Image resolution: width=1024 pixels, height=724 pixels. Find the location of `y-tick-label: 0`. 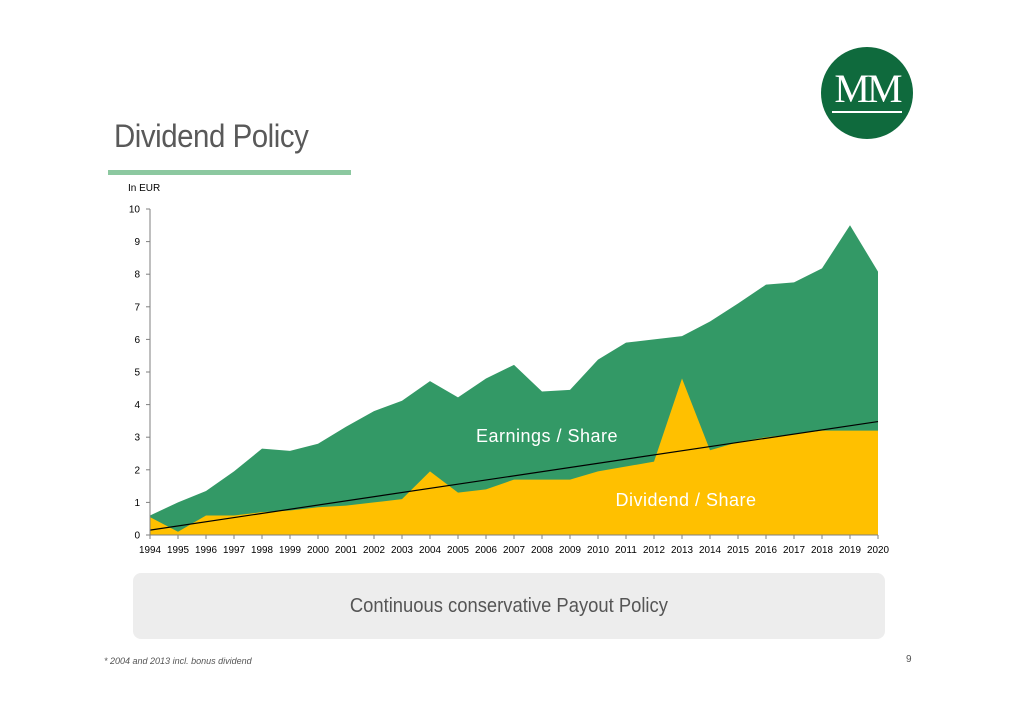

y-tick-label: 0 is located at coordinates (137, 536).